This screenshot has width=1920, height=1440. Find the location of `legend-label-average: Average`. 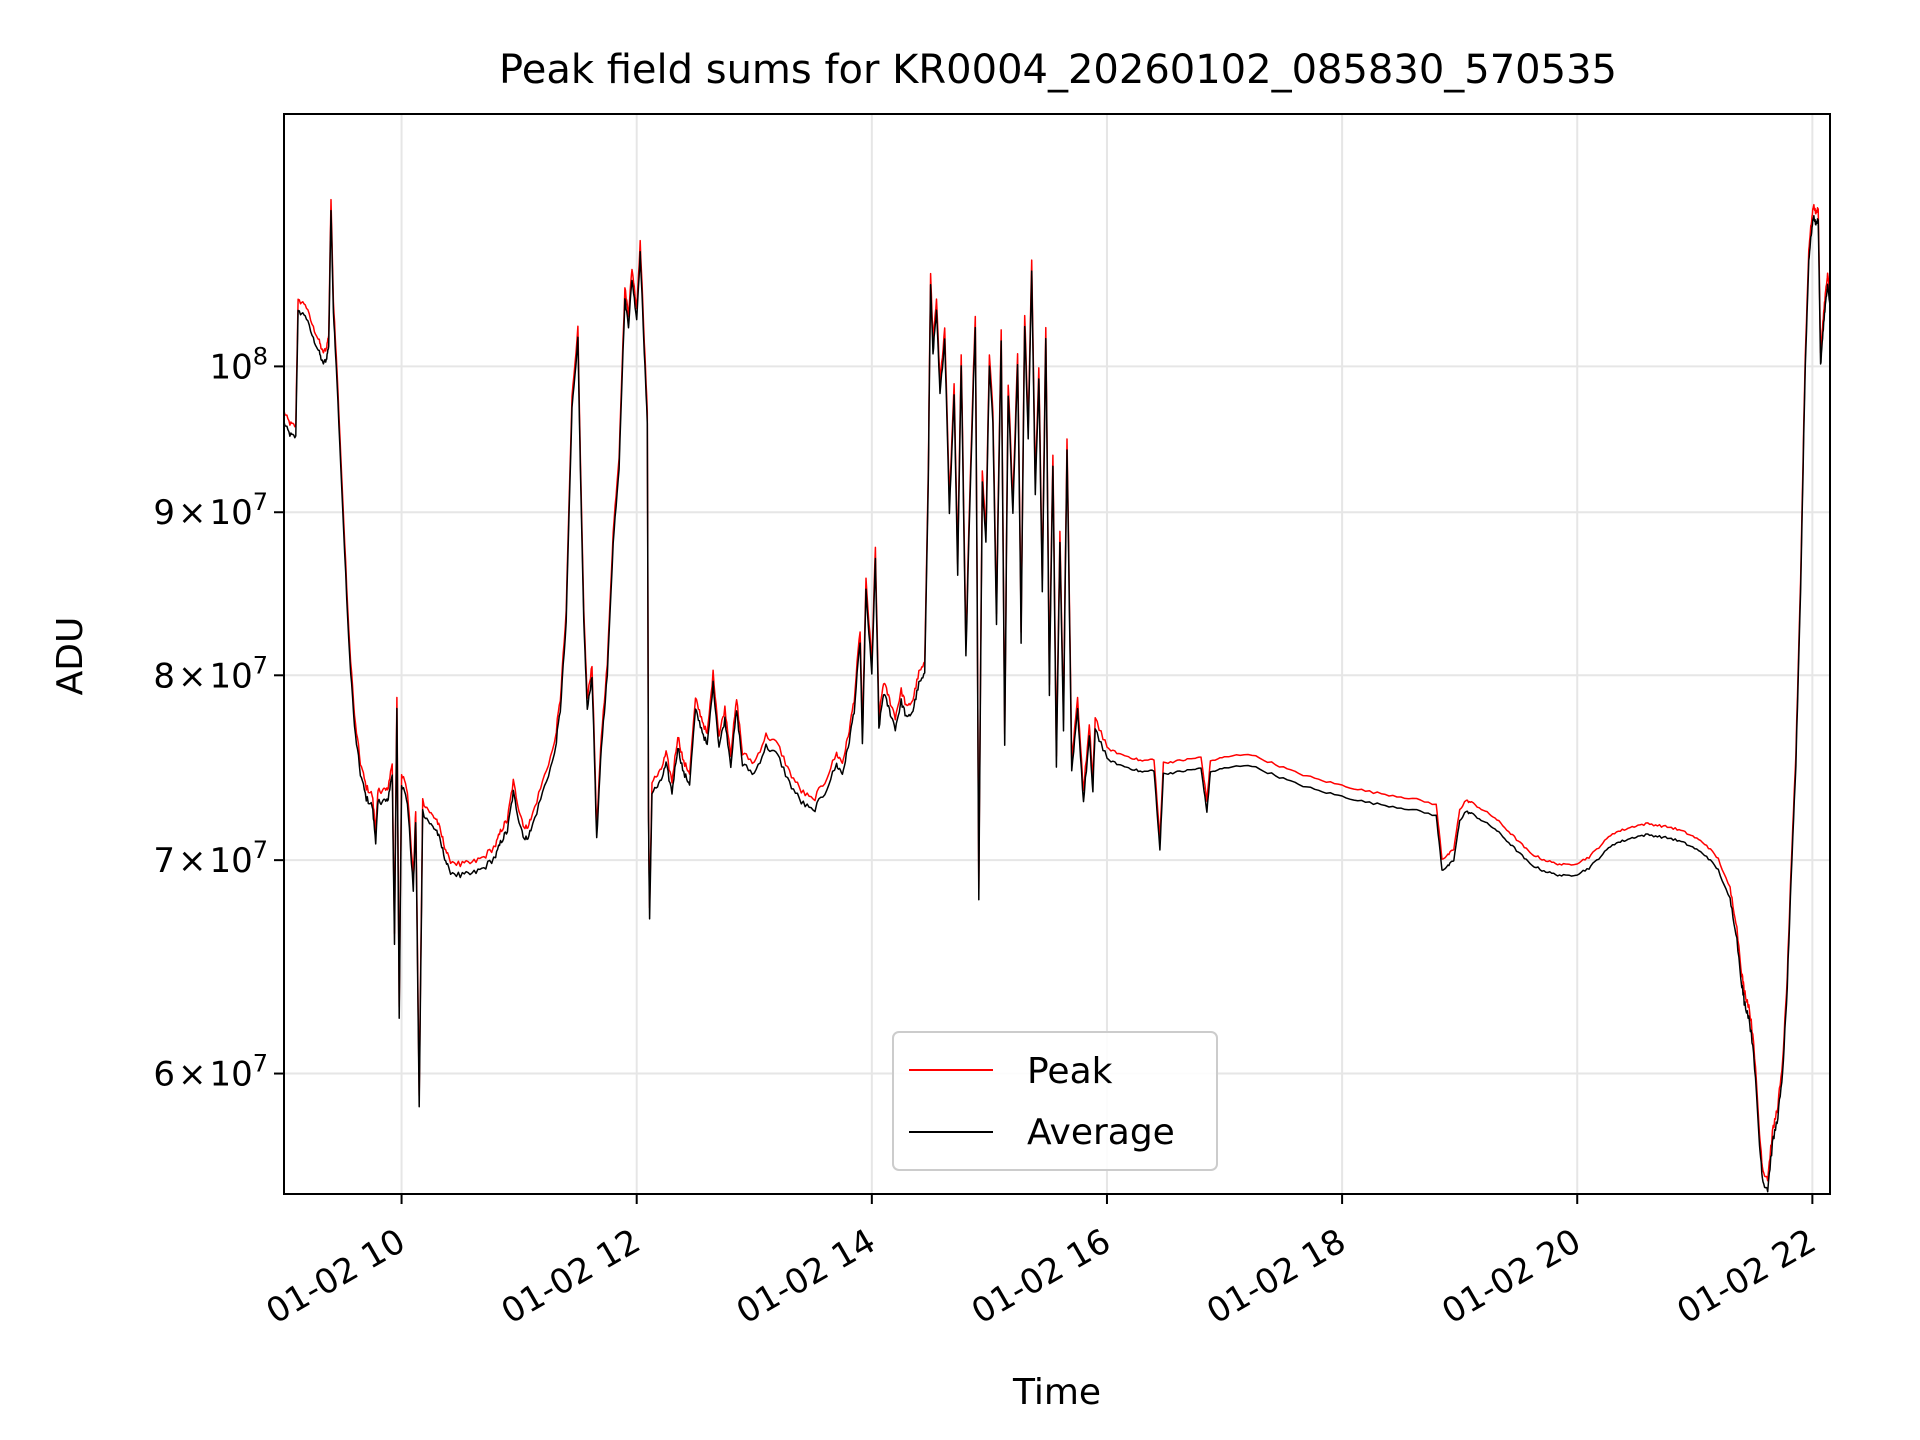

legend-label-average: Average is located at coordinates (1101, 1132).